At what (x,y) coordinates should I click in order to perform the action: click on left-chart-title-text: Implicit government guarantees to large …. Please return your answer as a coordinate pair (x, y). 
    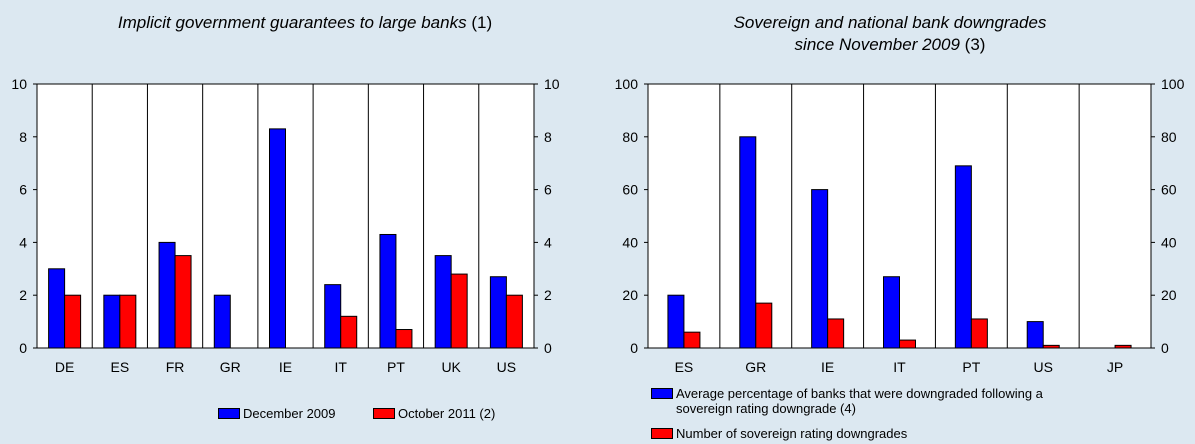
    Looking at the image, I should click on (292, 22).